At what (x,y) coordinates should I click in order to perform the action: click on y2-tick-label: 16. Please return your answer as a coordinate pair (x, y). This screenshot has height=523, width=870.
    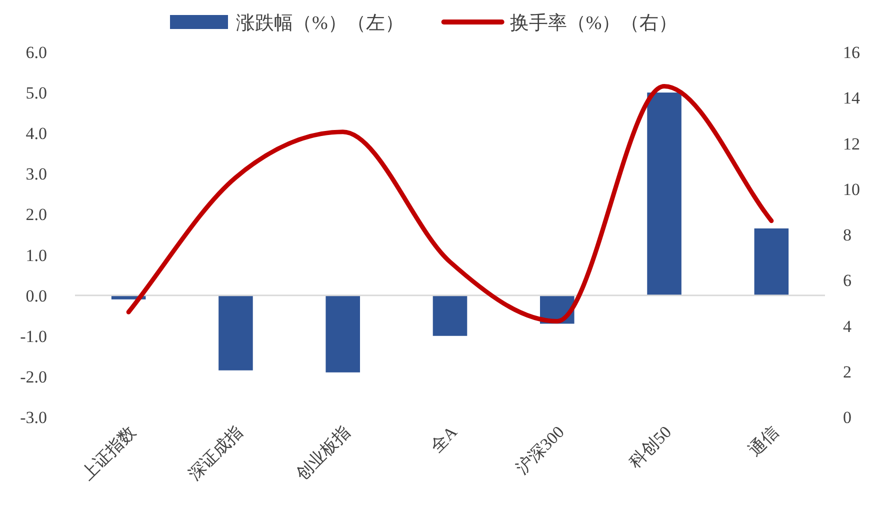
    Looking at the image, I should click on (851, 52).